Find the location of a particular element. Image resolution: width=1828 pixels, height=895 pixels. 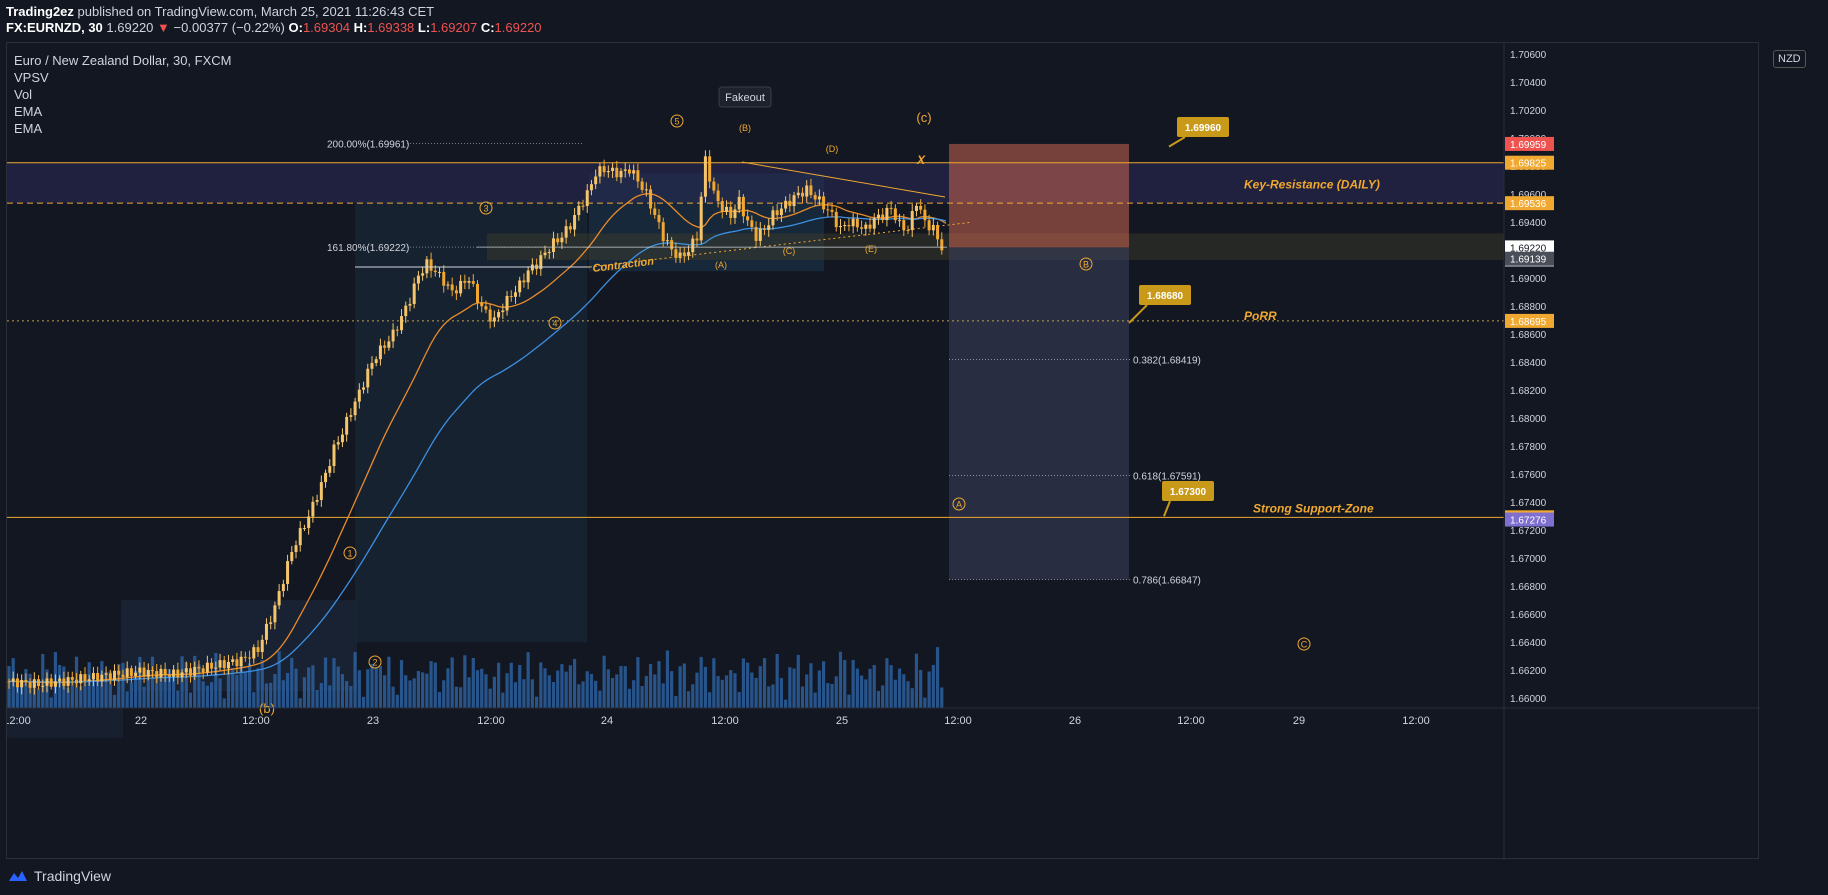

legend-item-ema-2: EMA is located at coordinates (28, 128).